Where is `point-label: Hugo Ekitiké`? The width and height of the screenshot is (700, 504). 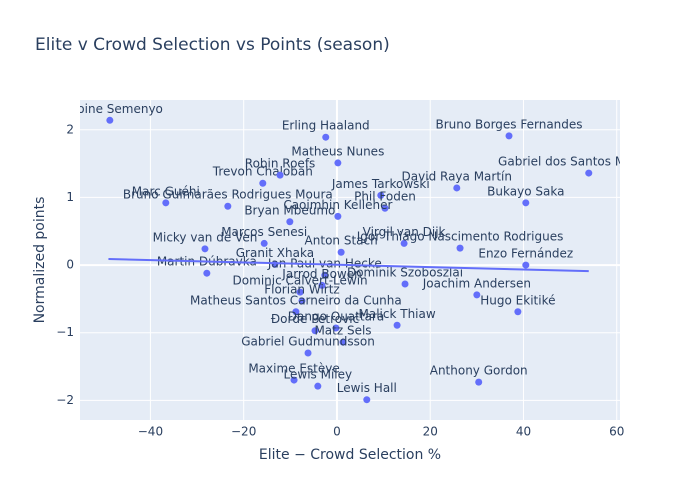 point-label: Hugo Ekitiké is located at coordinates (517, 300).